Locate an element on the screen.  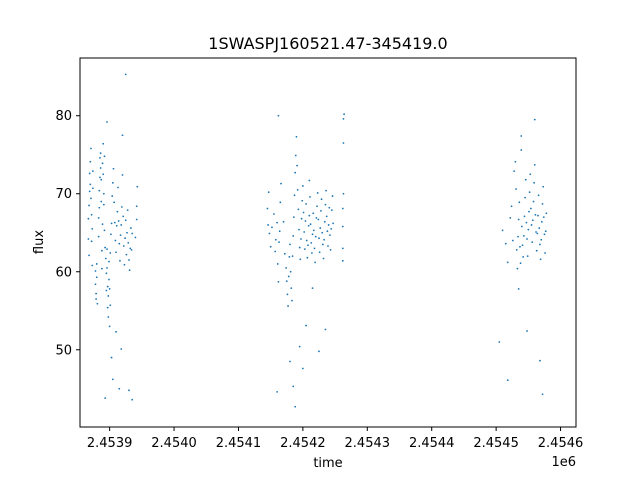
chart-title: 1SWASPJ160521.47-345419.0 is located at coordinates (327, 43).